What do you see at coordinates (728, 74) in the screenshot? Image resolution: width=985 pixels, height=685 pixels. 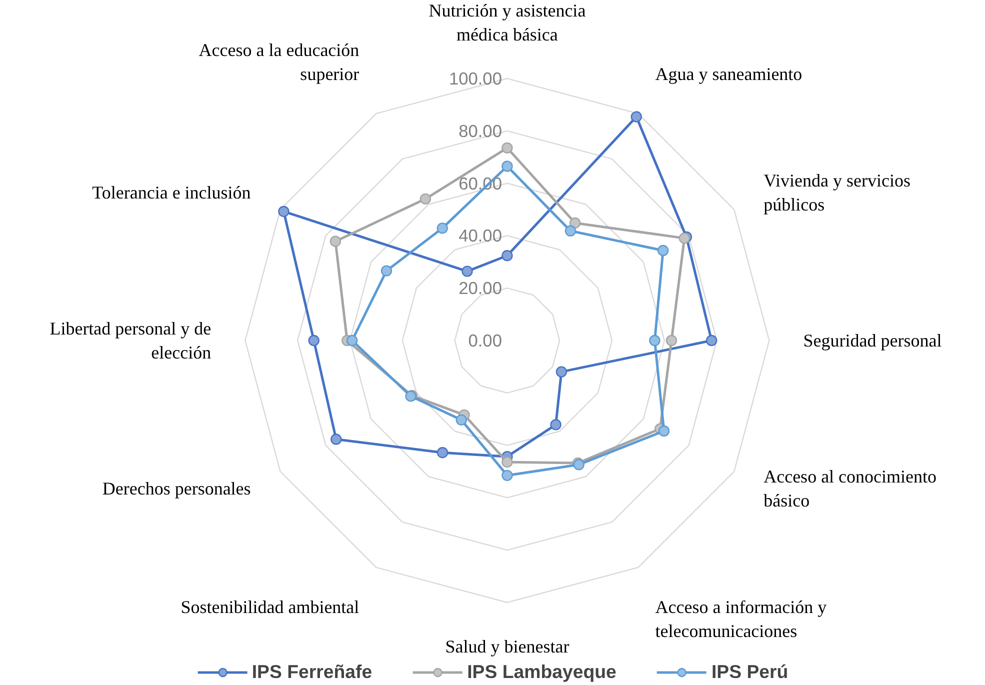 I see `spoke-label: Agua y saneamiento` at bounding box center [728, 74].